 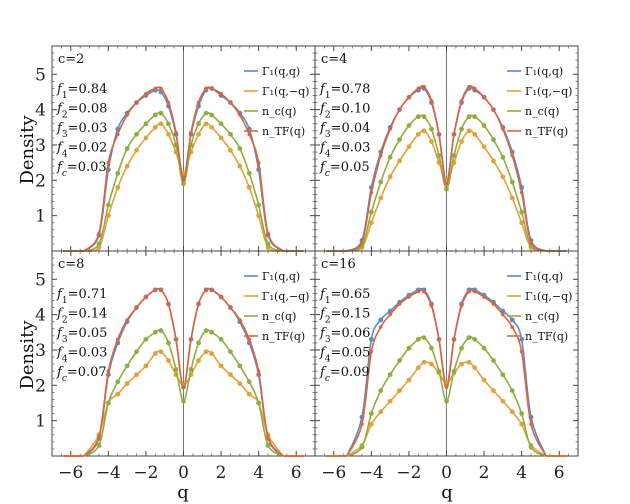 What do you see at coordinates (446, 473) in the screenshot?
I see `x-tick-label: 0` at bounding box center [446, 473].